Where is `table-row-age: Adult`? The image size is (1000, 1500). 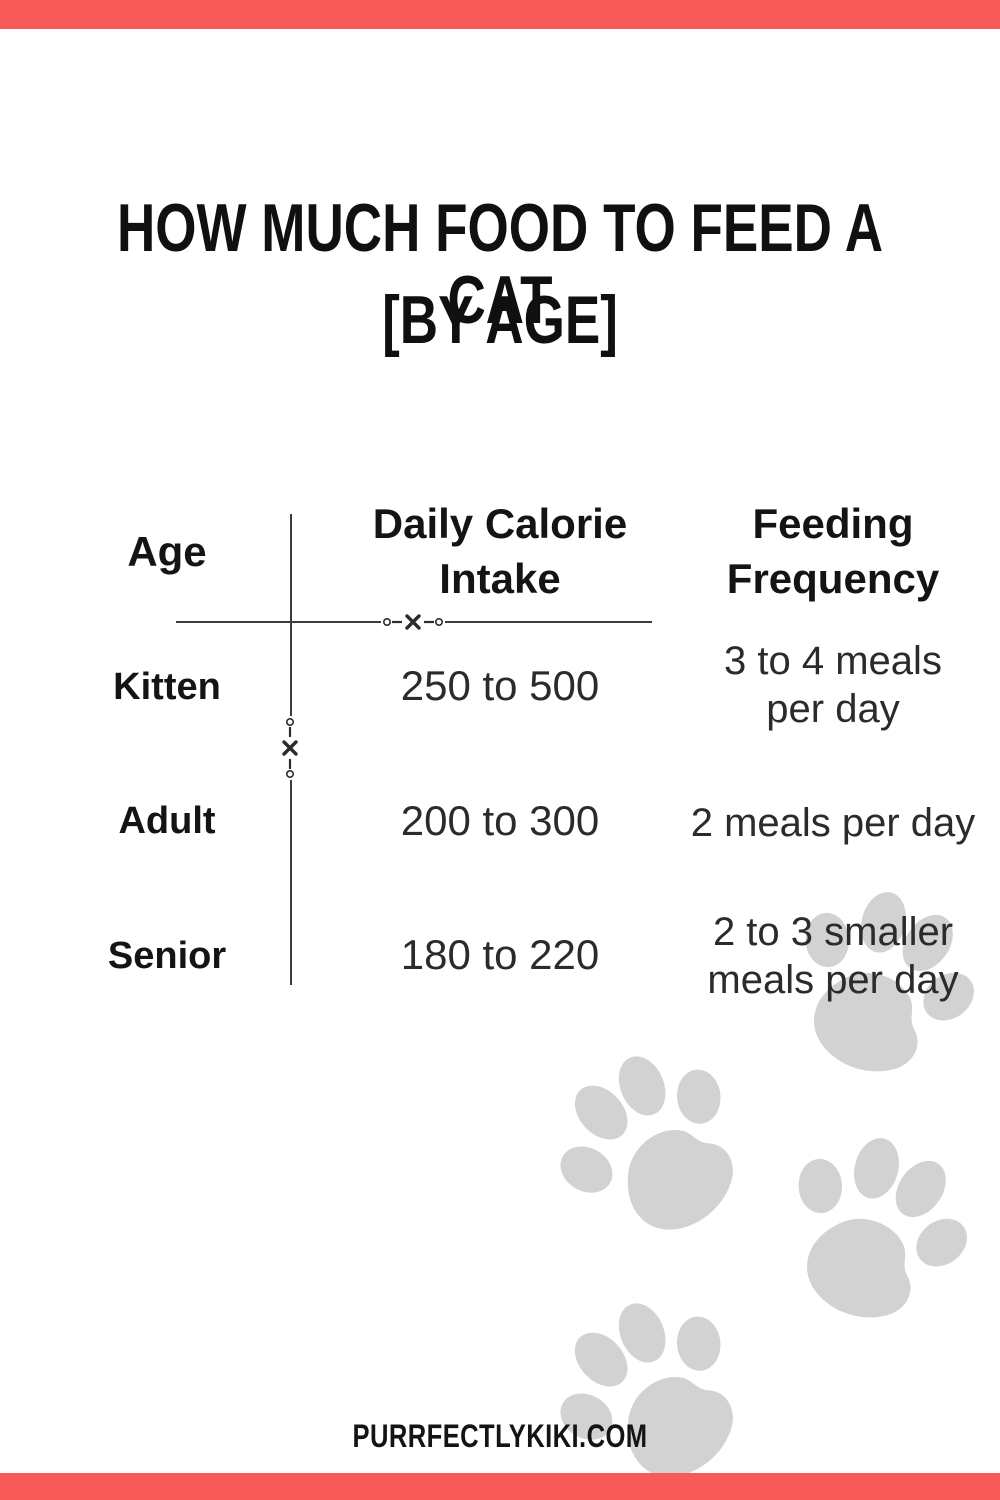 table-row-age: Adult is located at coordinates (167, 821).